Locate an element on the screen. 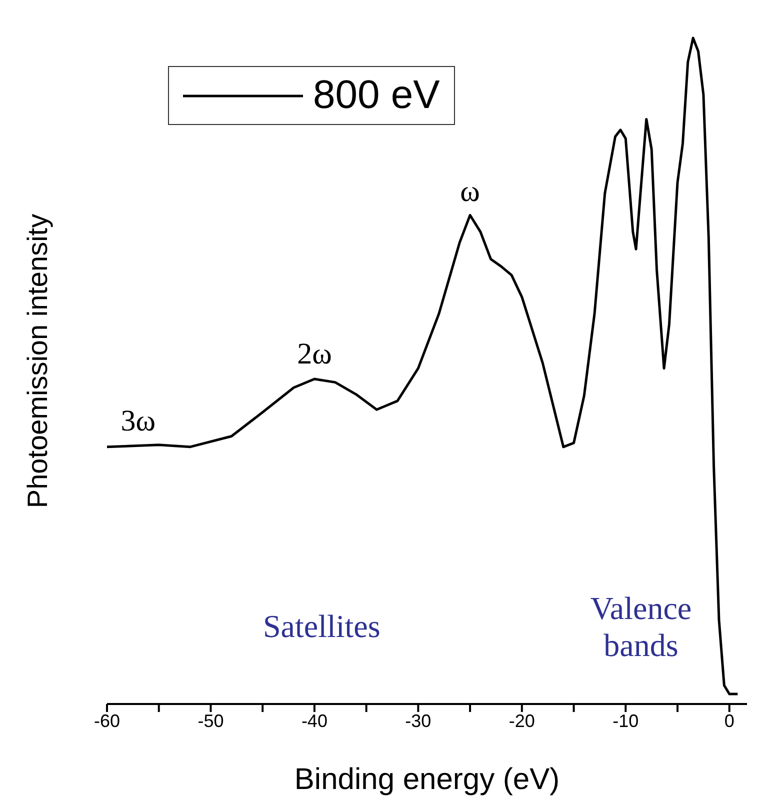 Image resolution: width=765 pixels, height=799 pixels. annotation: Valence bands is located at coordinates (641, 627).